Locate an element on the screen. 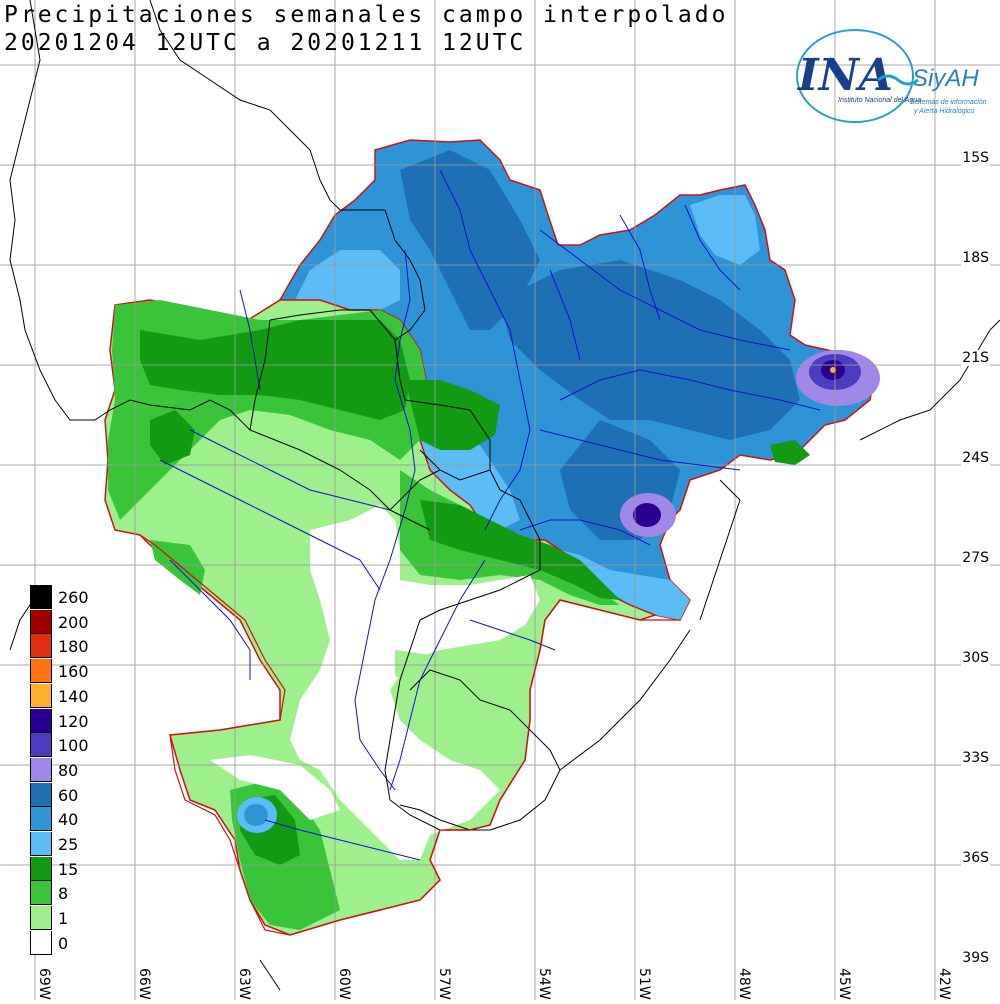  legend-row: 40 is located at coordinates (70, 819).